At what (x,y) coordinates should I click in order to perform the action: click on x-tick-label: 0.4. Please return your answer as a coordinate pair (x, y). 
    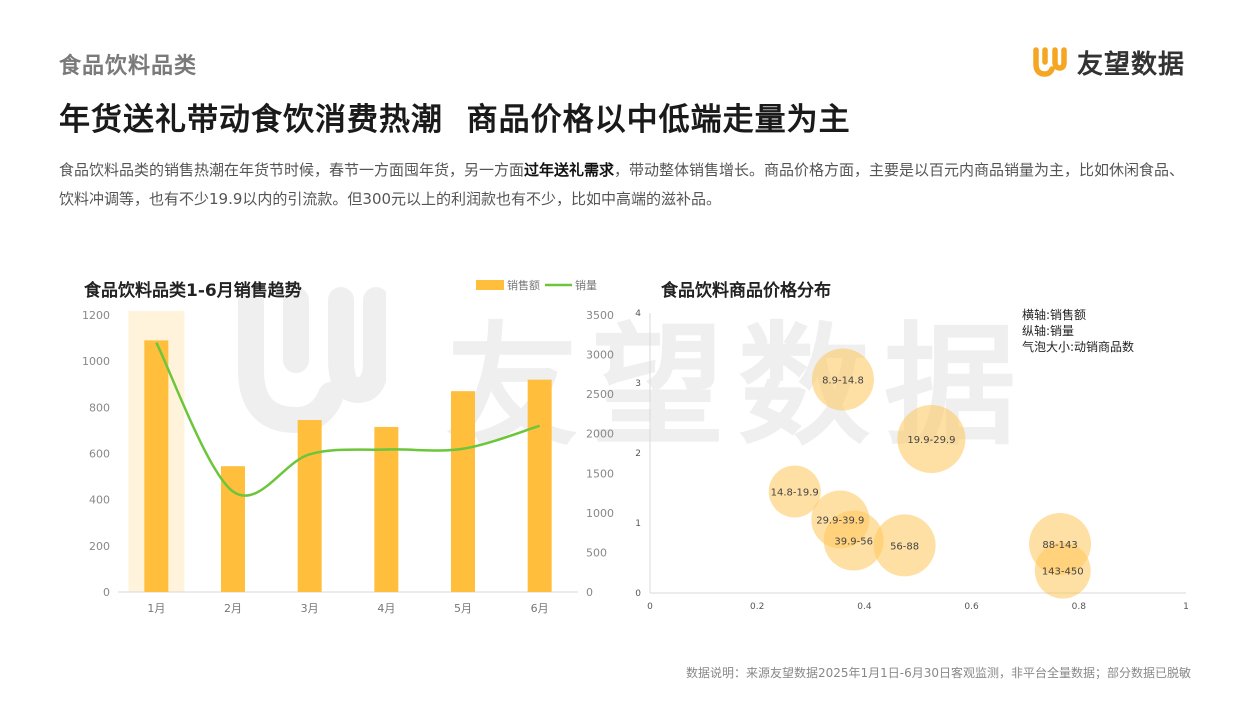
    Looking at the image, I should click on (864, 607).